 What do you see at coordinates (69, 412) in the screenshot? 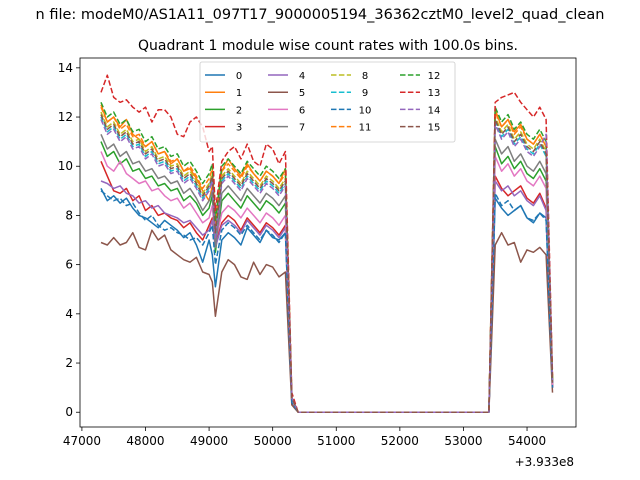
I see `y-tick-label: 0` at bounding box center [69, 412].